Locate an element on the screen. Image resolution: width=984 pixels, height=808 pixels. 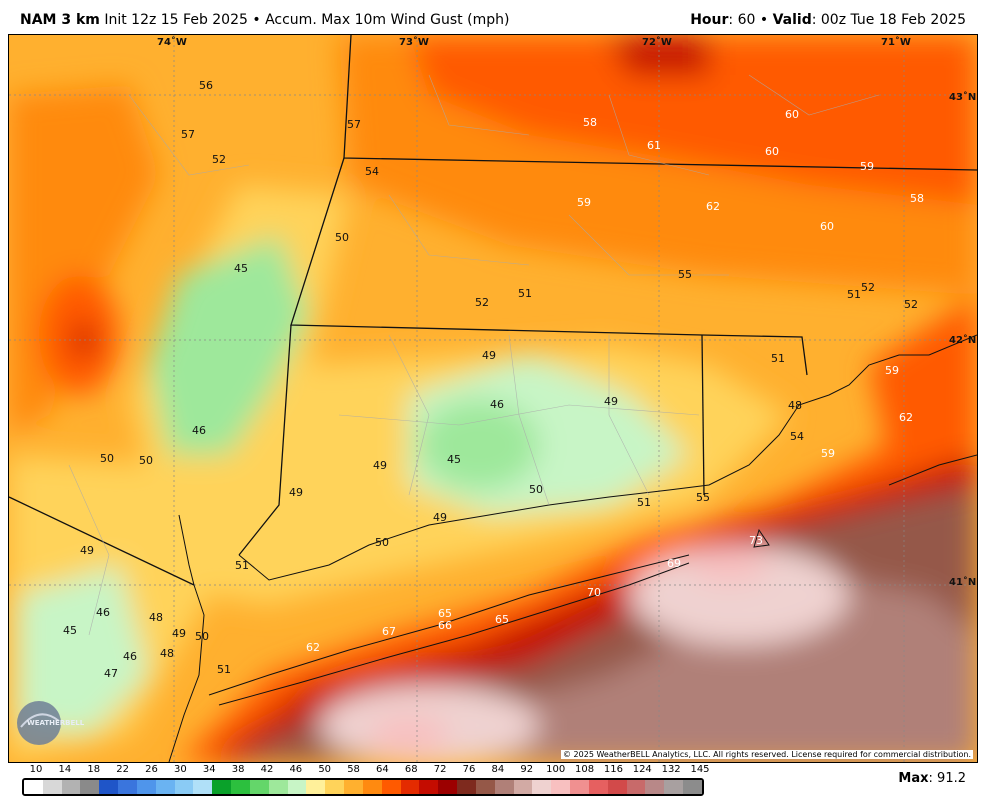
lon-label: 74˚W is located at coordinates (172, 42).